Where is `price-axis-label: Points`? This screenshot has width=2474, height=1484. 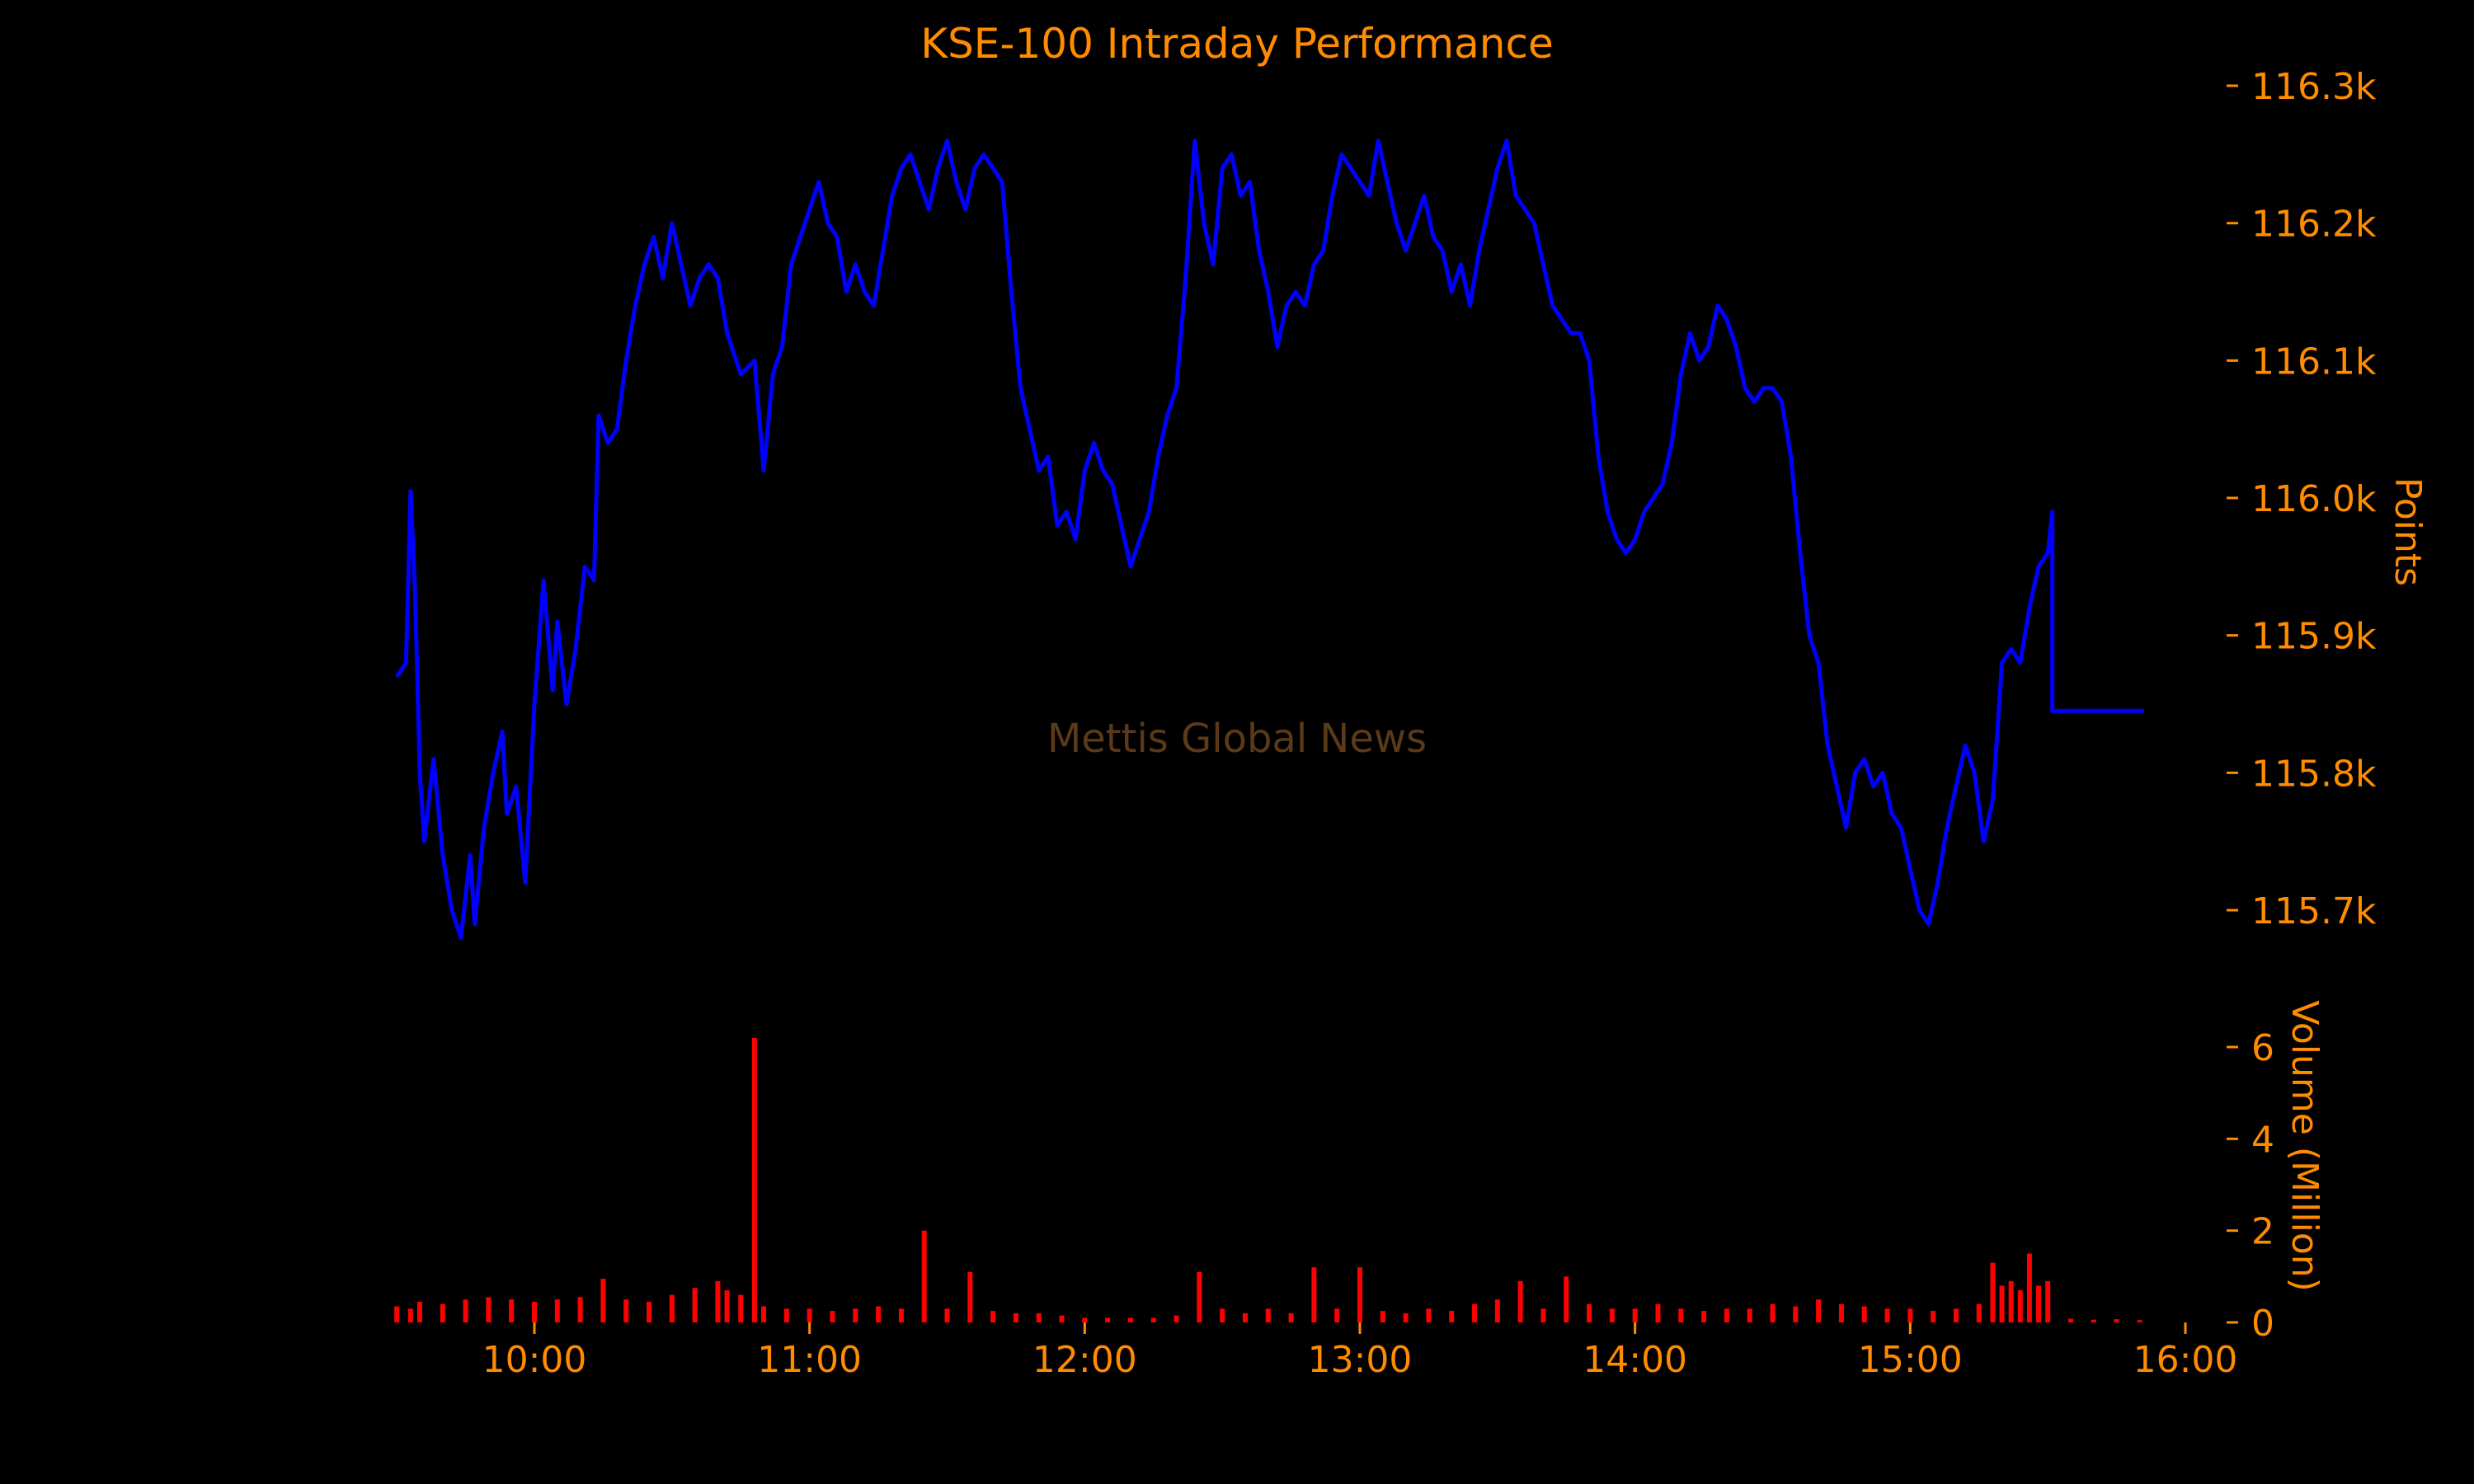
price-axis-label: Points is located at coordinates (2408, 531).